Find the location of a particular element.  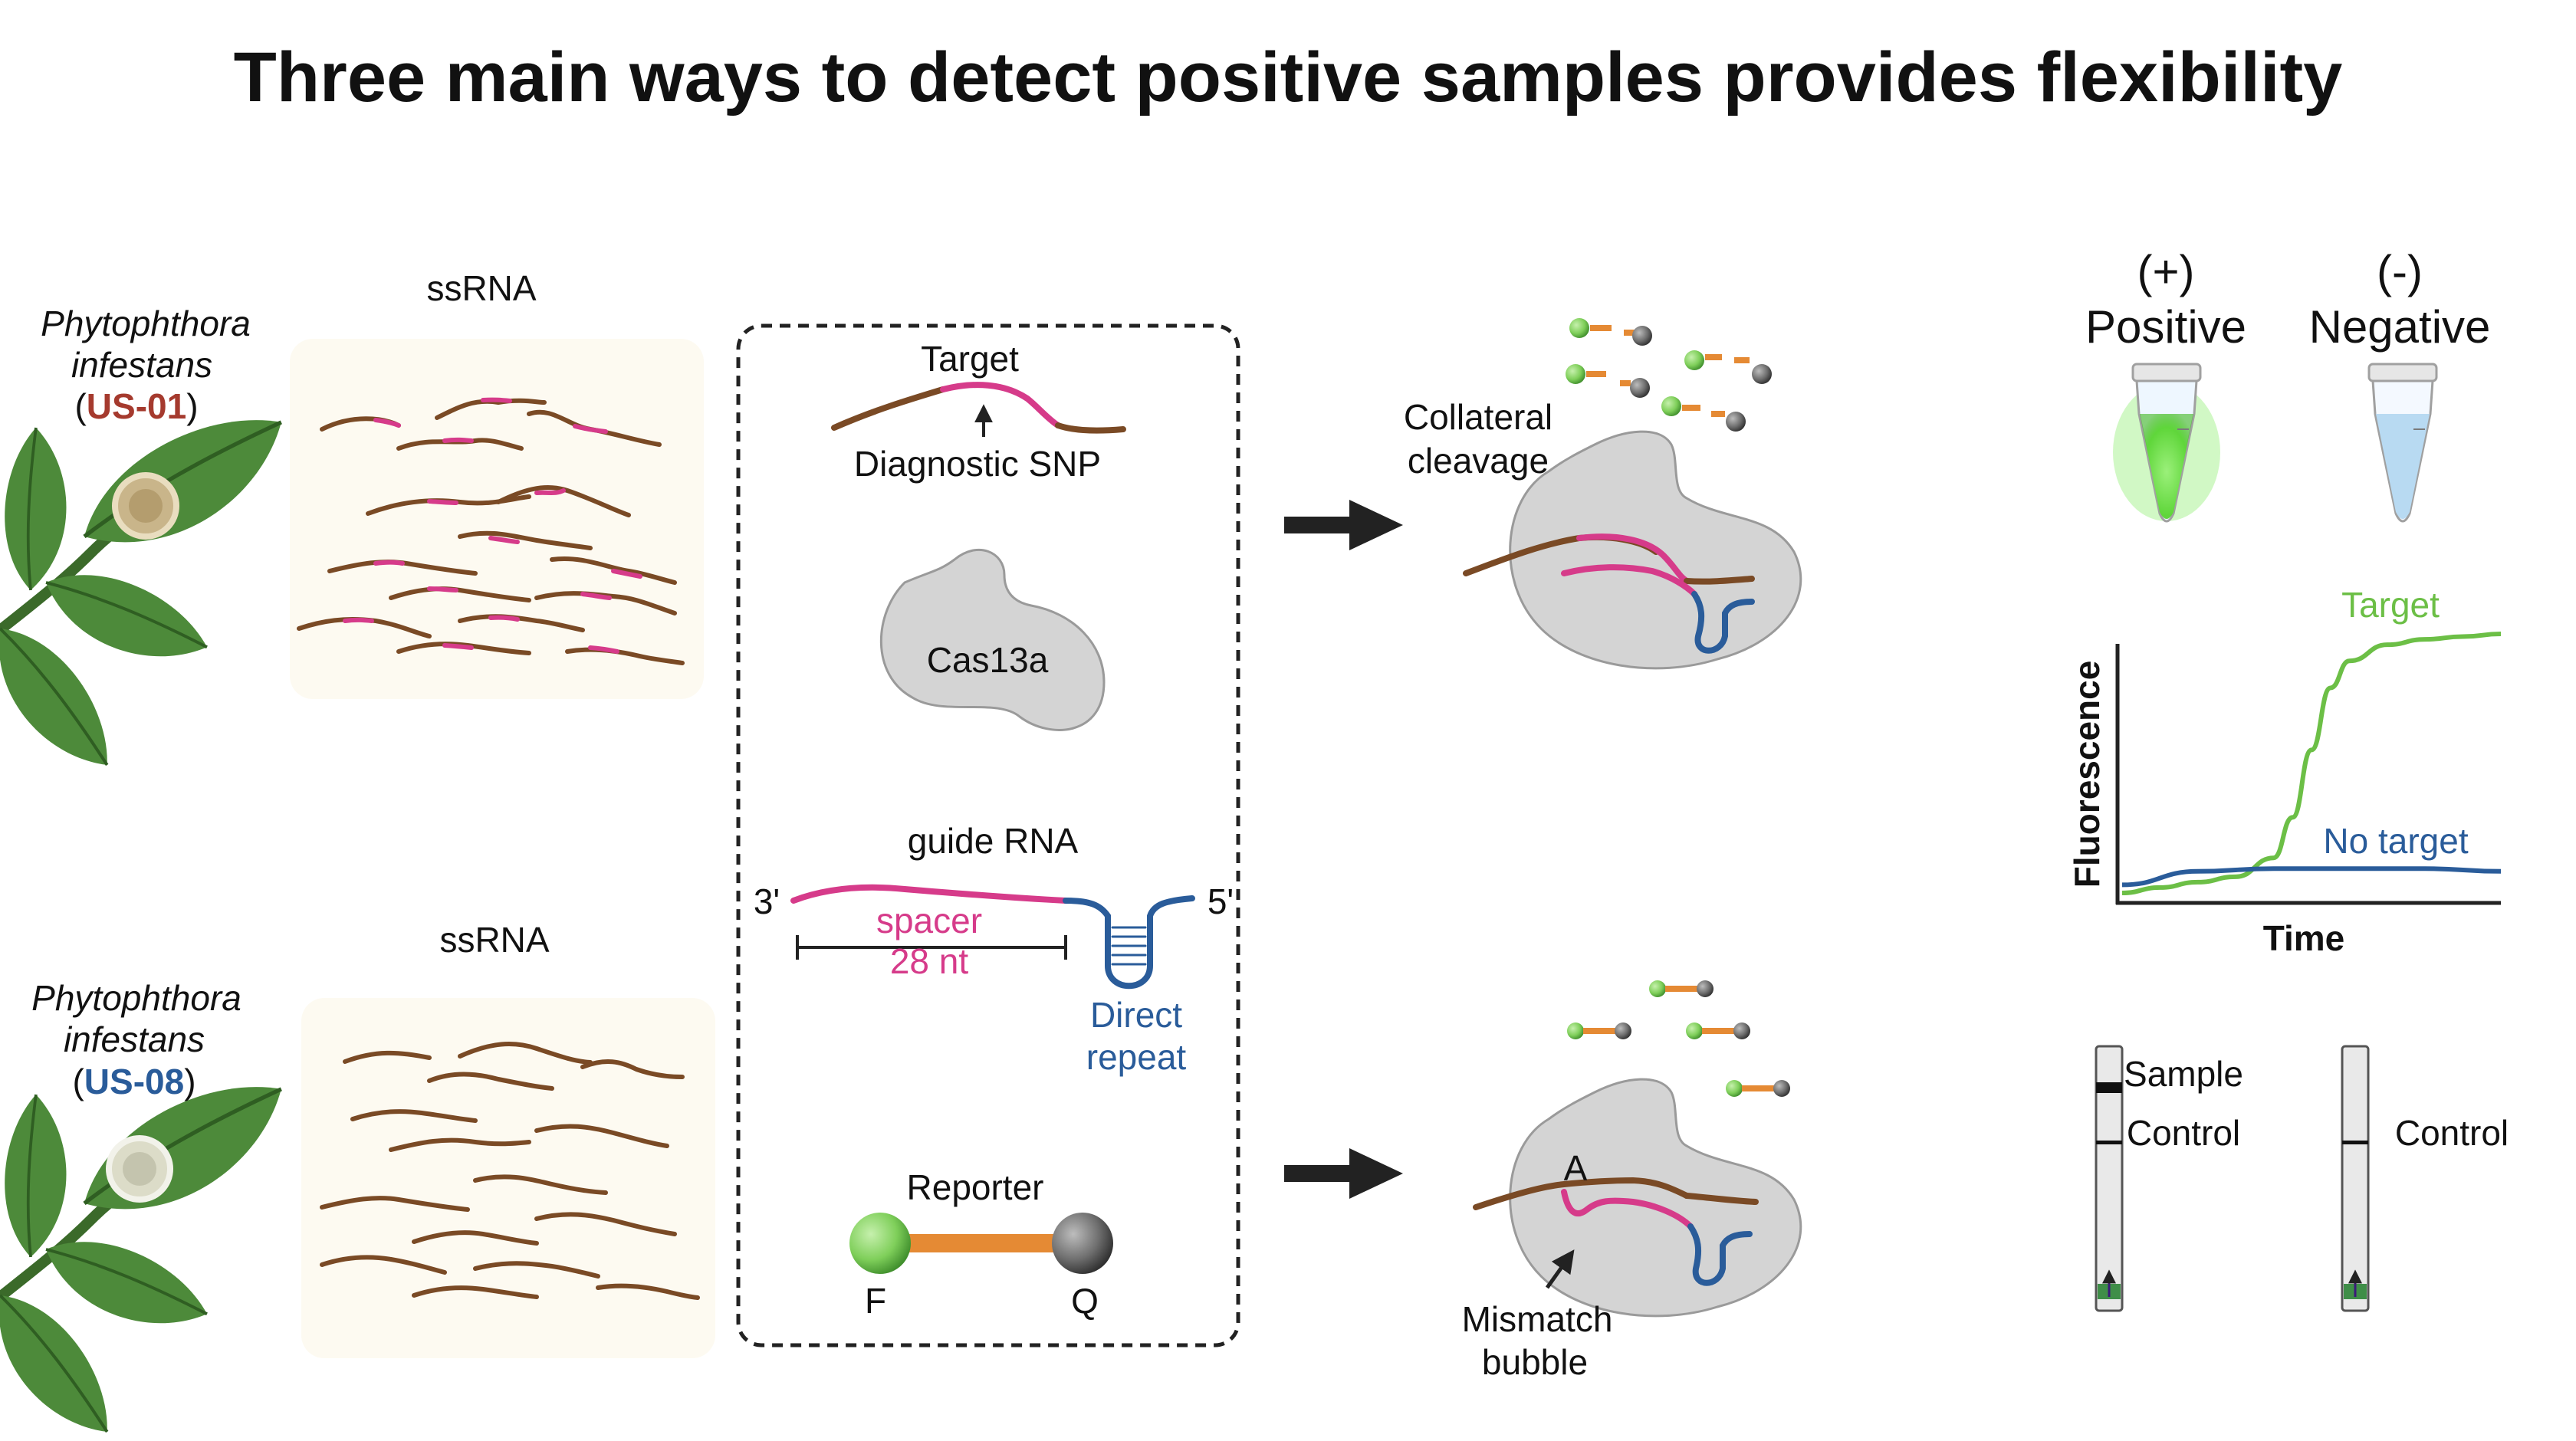

reporter-label: Reporter is located at coordinates (975, 1187).